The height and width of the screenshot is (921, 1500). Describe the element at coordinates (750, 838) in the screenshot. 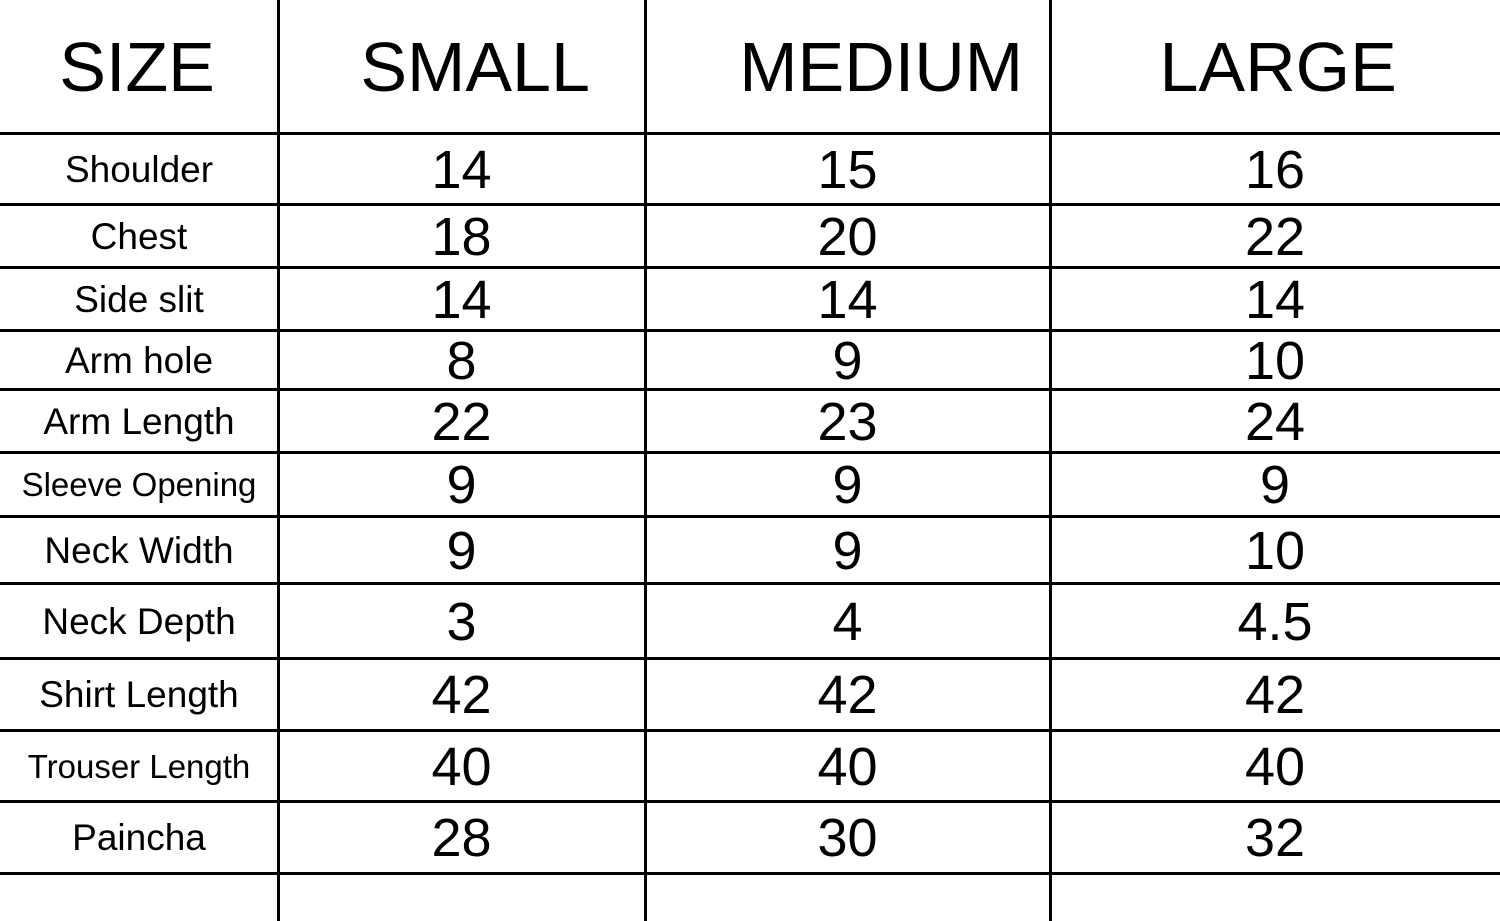

I see `table-row: Paincha 28 30 32` at that location.